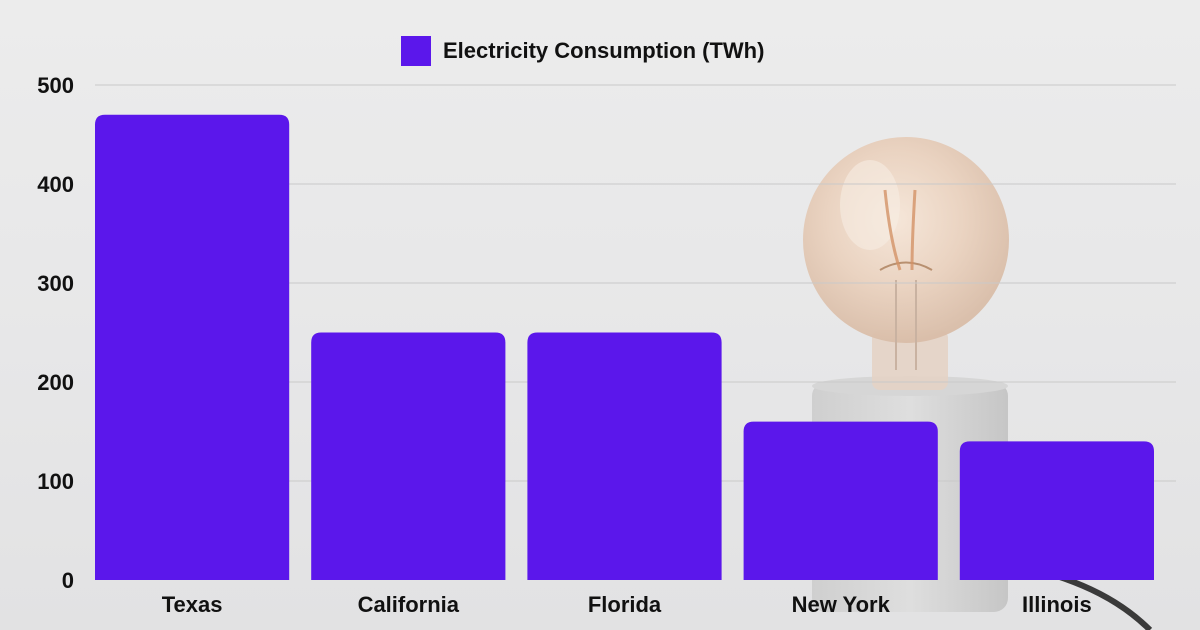 Image resolution: width=1200 pixels, height=630 pixels. What do you see at coordinates (68, 580) in the screenshot?
I see `y-tick-label: 0` at bounding box center [68, 580].